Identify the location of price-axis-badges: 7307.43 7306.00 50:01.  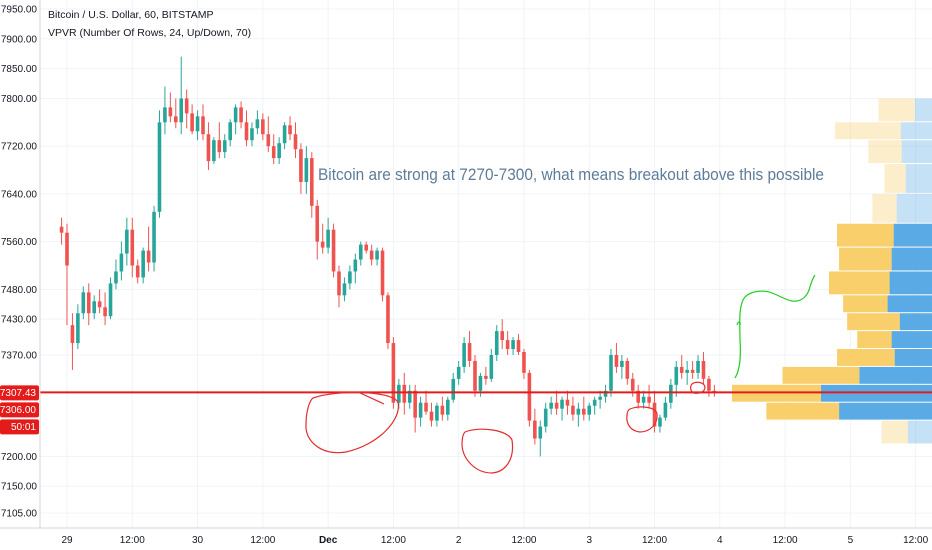
(19, 410).